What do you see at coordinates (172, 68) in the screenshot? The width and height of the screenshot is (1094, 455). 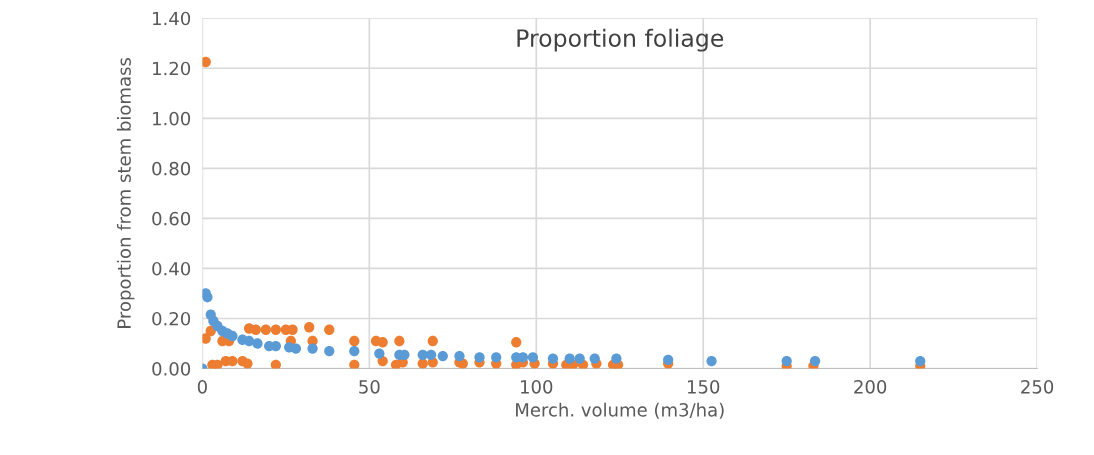 I see `y-tick-label: 1.20` at bounding box center [172, 68].